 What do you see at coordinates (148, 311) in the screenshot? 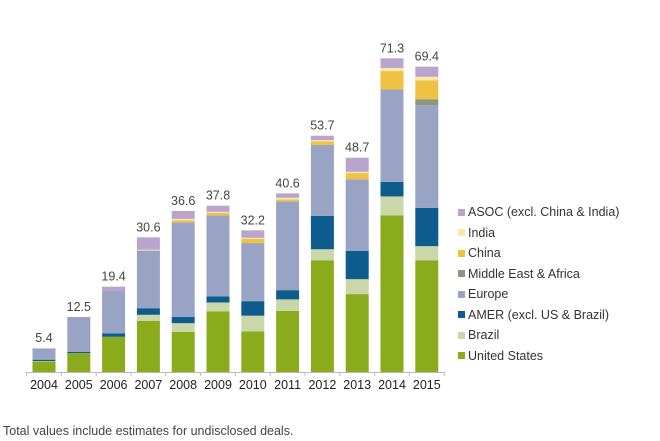
I see `bar-segment-amer-excl-us-brazil--2007` at bounding box center [148, 311].